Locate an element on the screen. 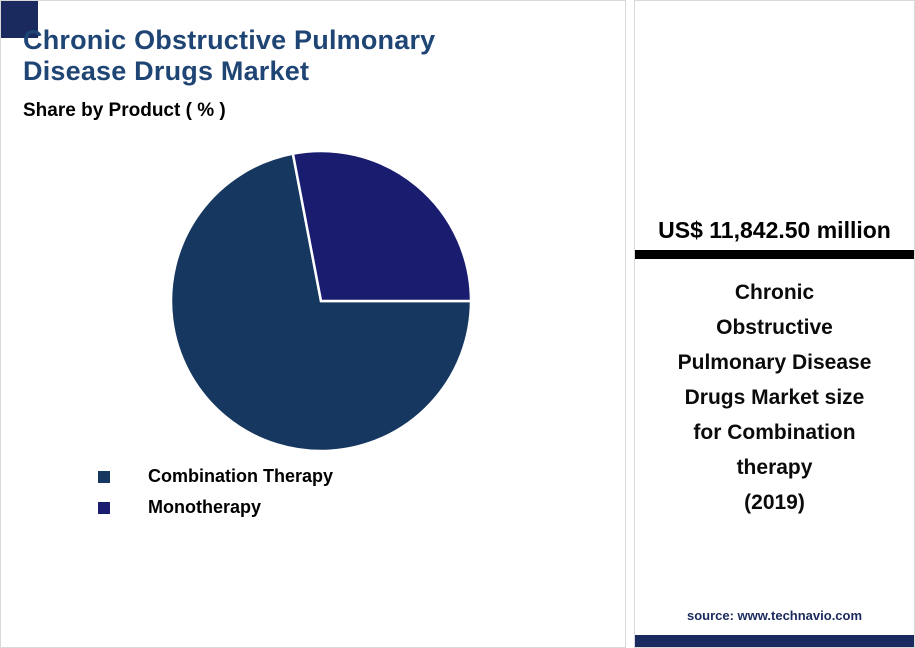  legend-item-monotherapy: Monotherapy is located at coordinates (215, 507).